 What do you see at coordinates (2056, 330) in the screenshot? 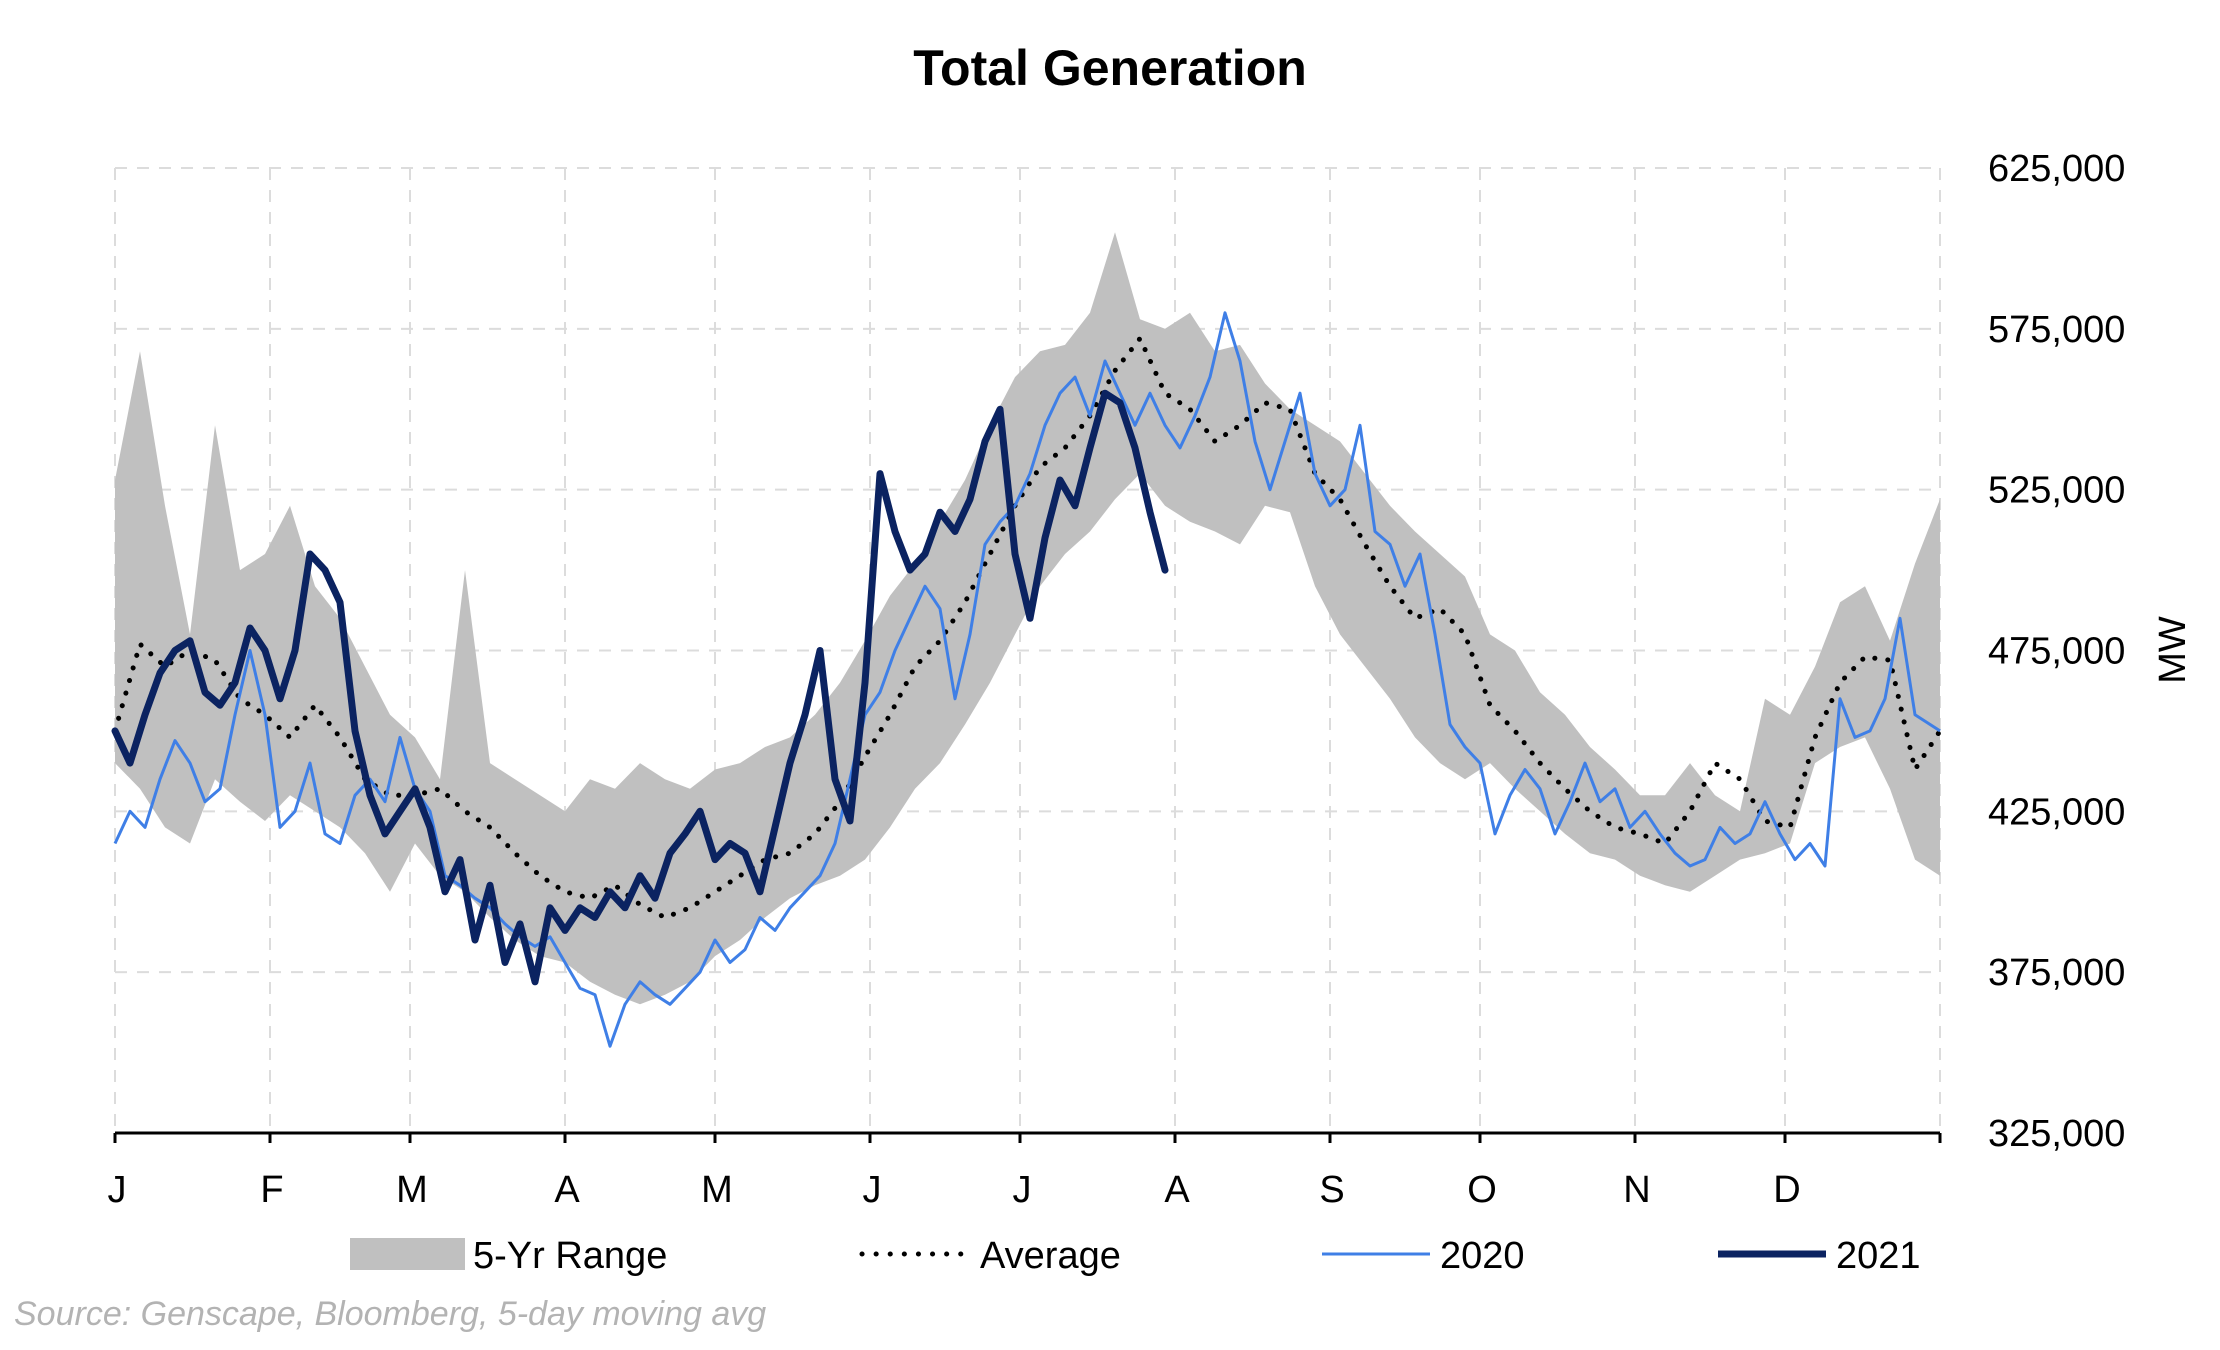
I see `y-tick-label: 575,000` at bounding box center [2056, 330].